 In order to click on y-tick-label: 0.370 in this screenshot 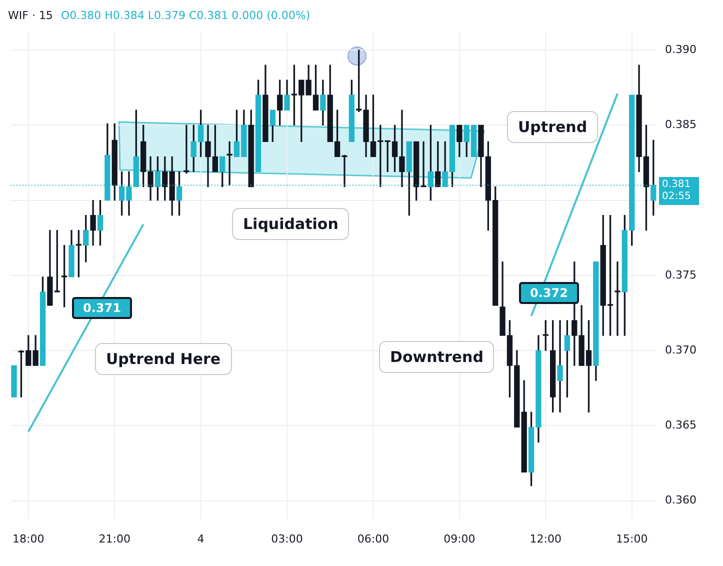, I will do `click(680, 349)`.